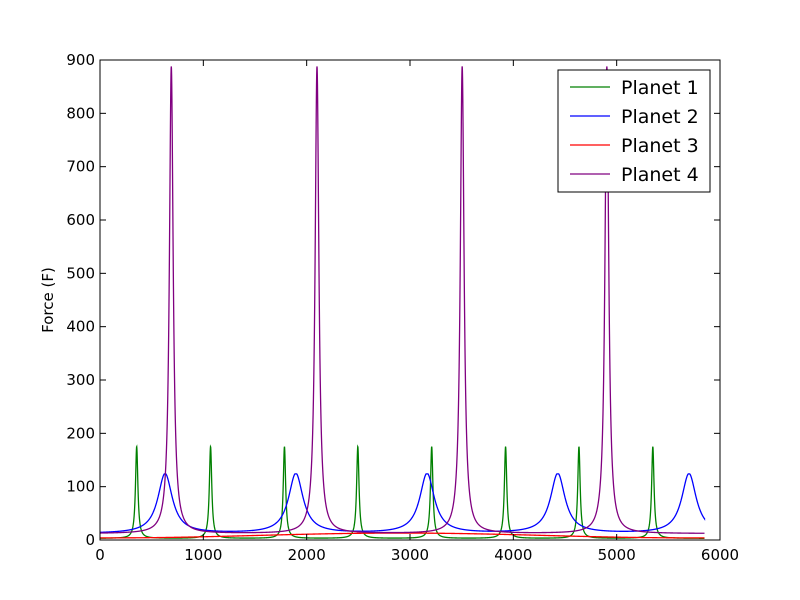 The width and height of the screenshot is (800, 600). Describe the element at coordinates (410, 555) in the screenshot. I see `x-tick-label: 3000` at that location.